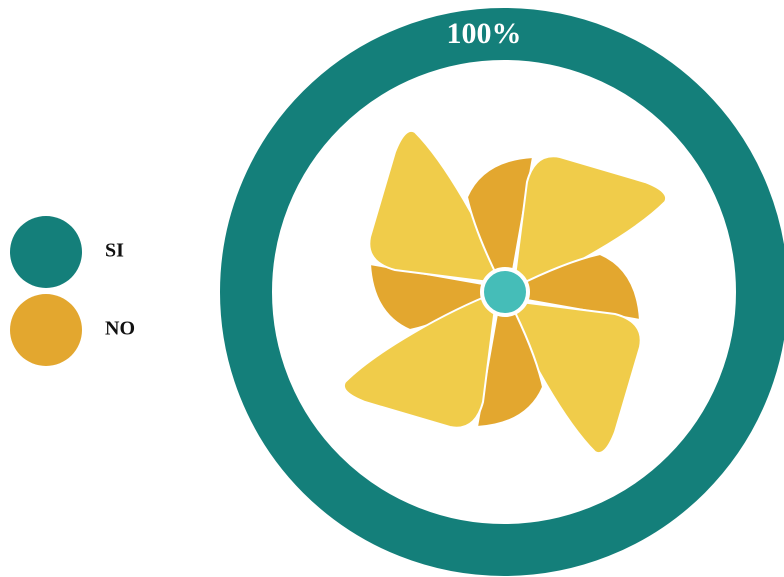 Image resolution: width=784 pixels, height=577 pixels. I want to click on legend-label: NO, so click(120, 329).